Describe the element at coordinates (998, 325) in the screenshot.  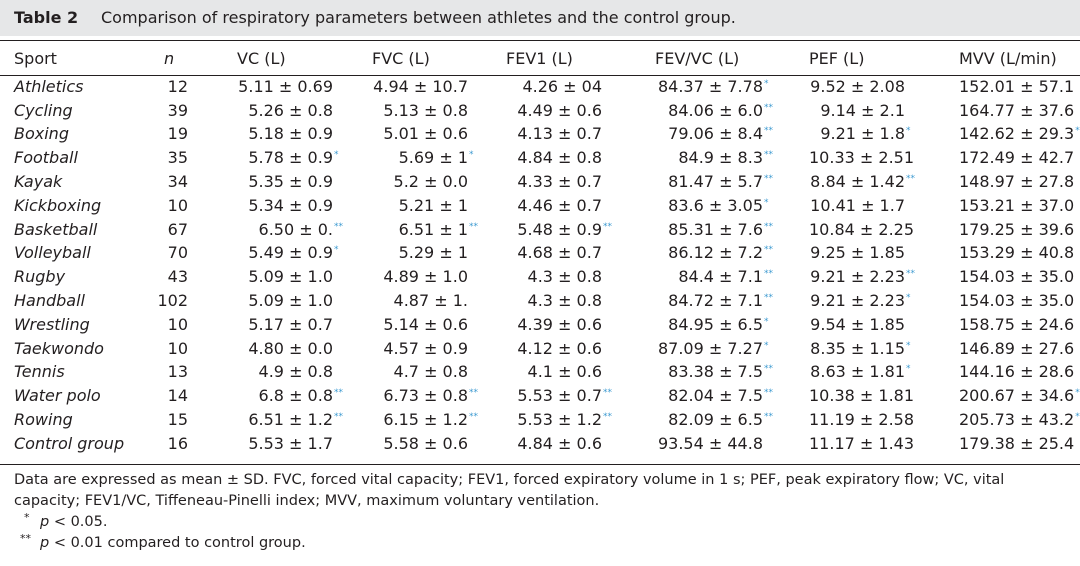
I see `cell-mvv: 158.75 ± 24.6` at that location.